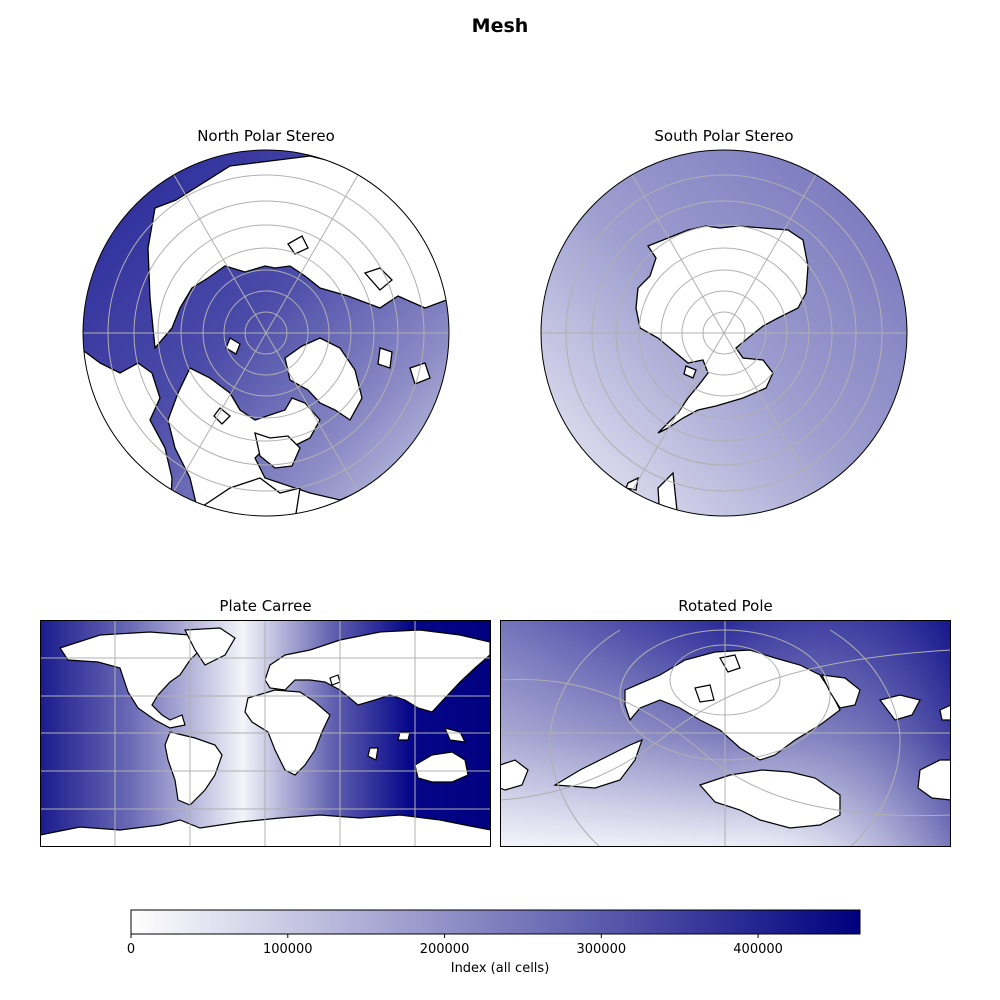 The height and width of the screenshot is (1000, 1000). I want to click on map-plate-carree, so click(265, 733).